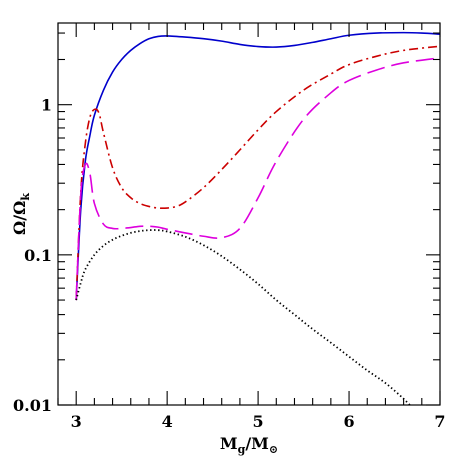  Describe the element at coordinates (439, 421) in the screenshot. I see `x-tick-label: 7` at that location.